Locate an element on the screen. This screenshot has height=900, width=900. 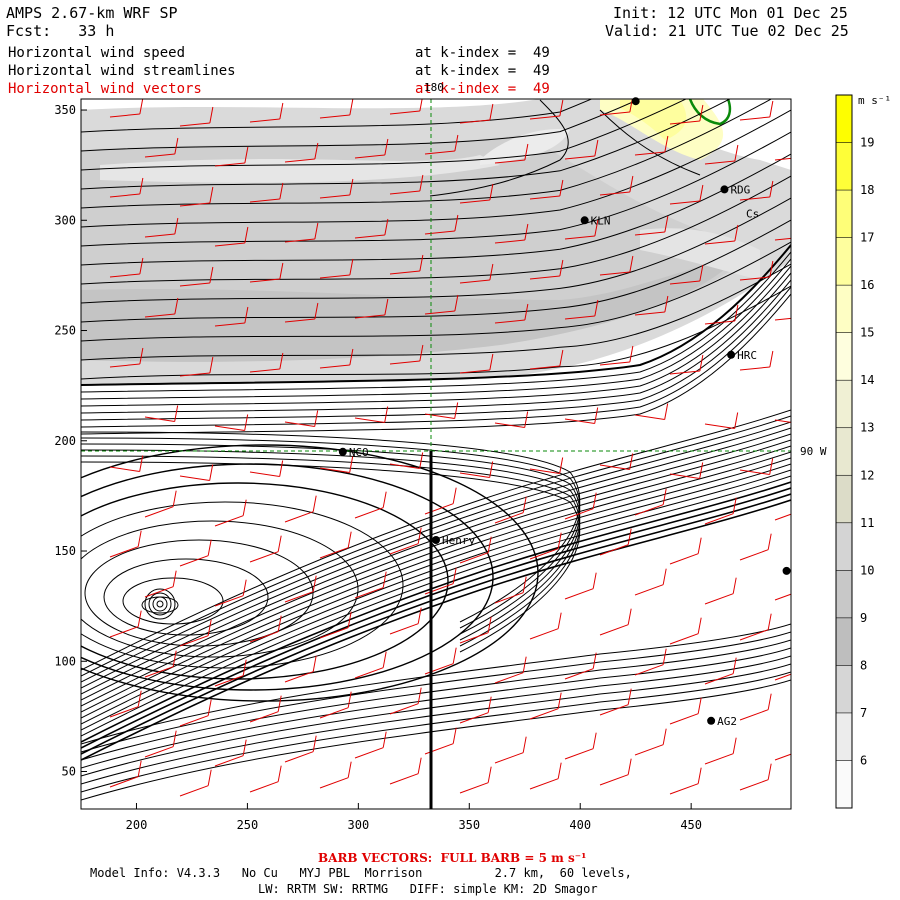
y-tick-label: 300 is located at coordinates (65, 220).